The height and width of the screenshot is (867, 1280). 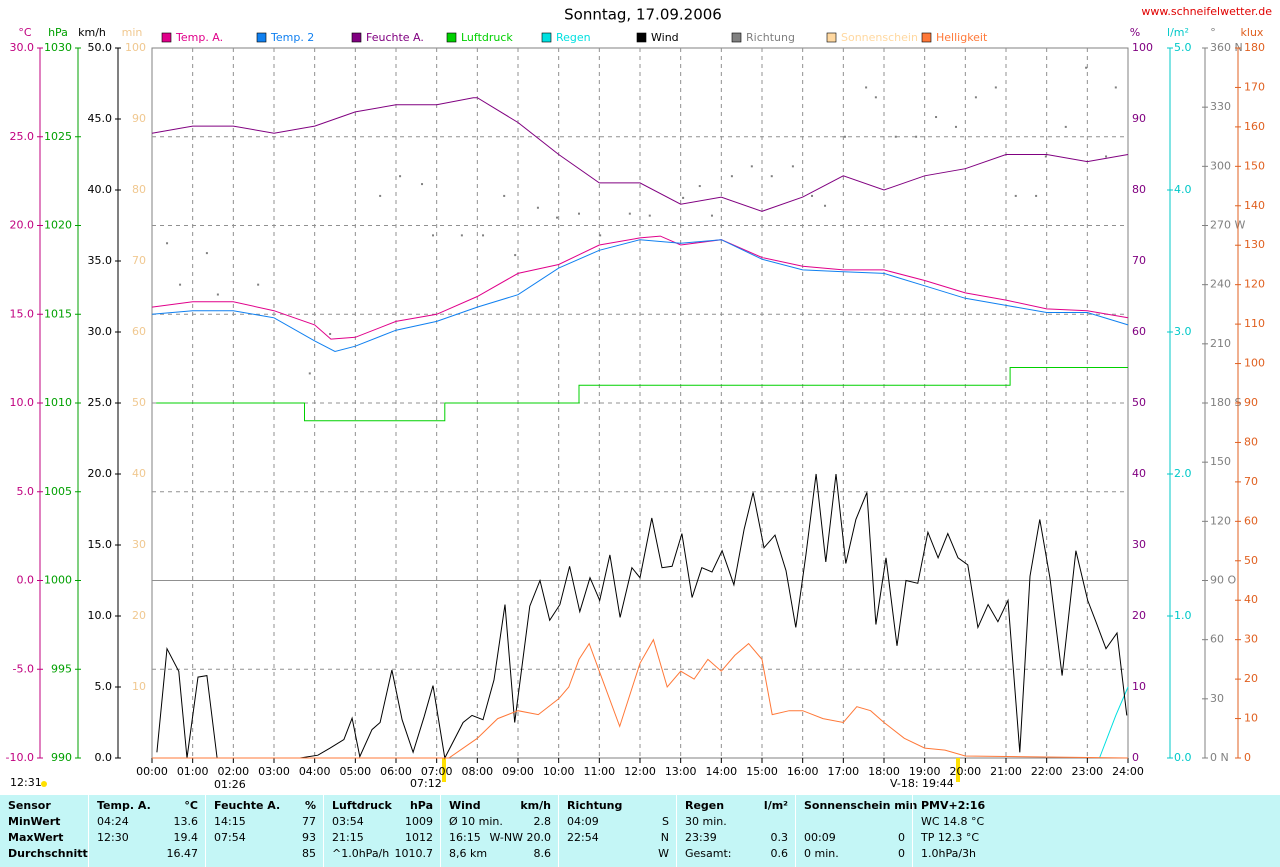 I want to click on source: www.schneifelwetter.de, so click(x=1206, y=11).